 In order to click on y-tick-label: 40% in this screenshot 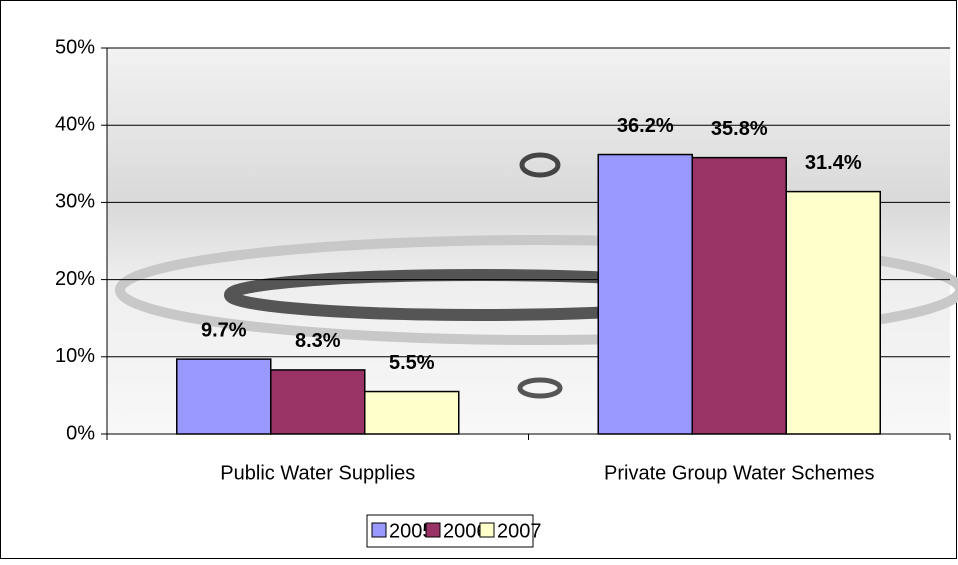, I will do `click(75, 124)`.